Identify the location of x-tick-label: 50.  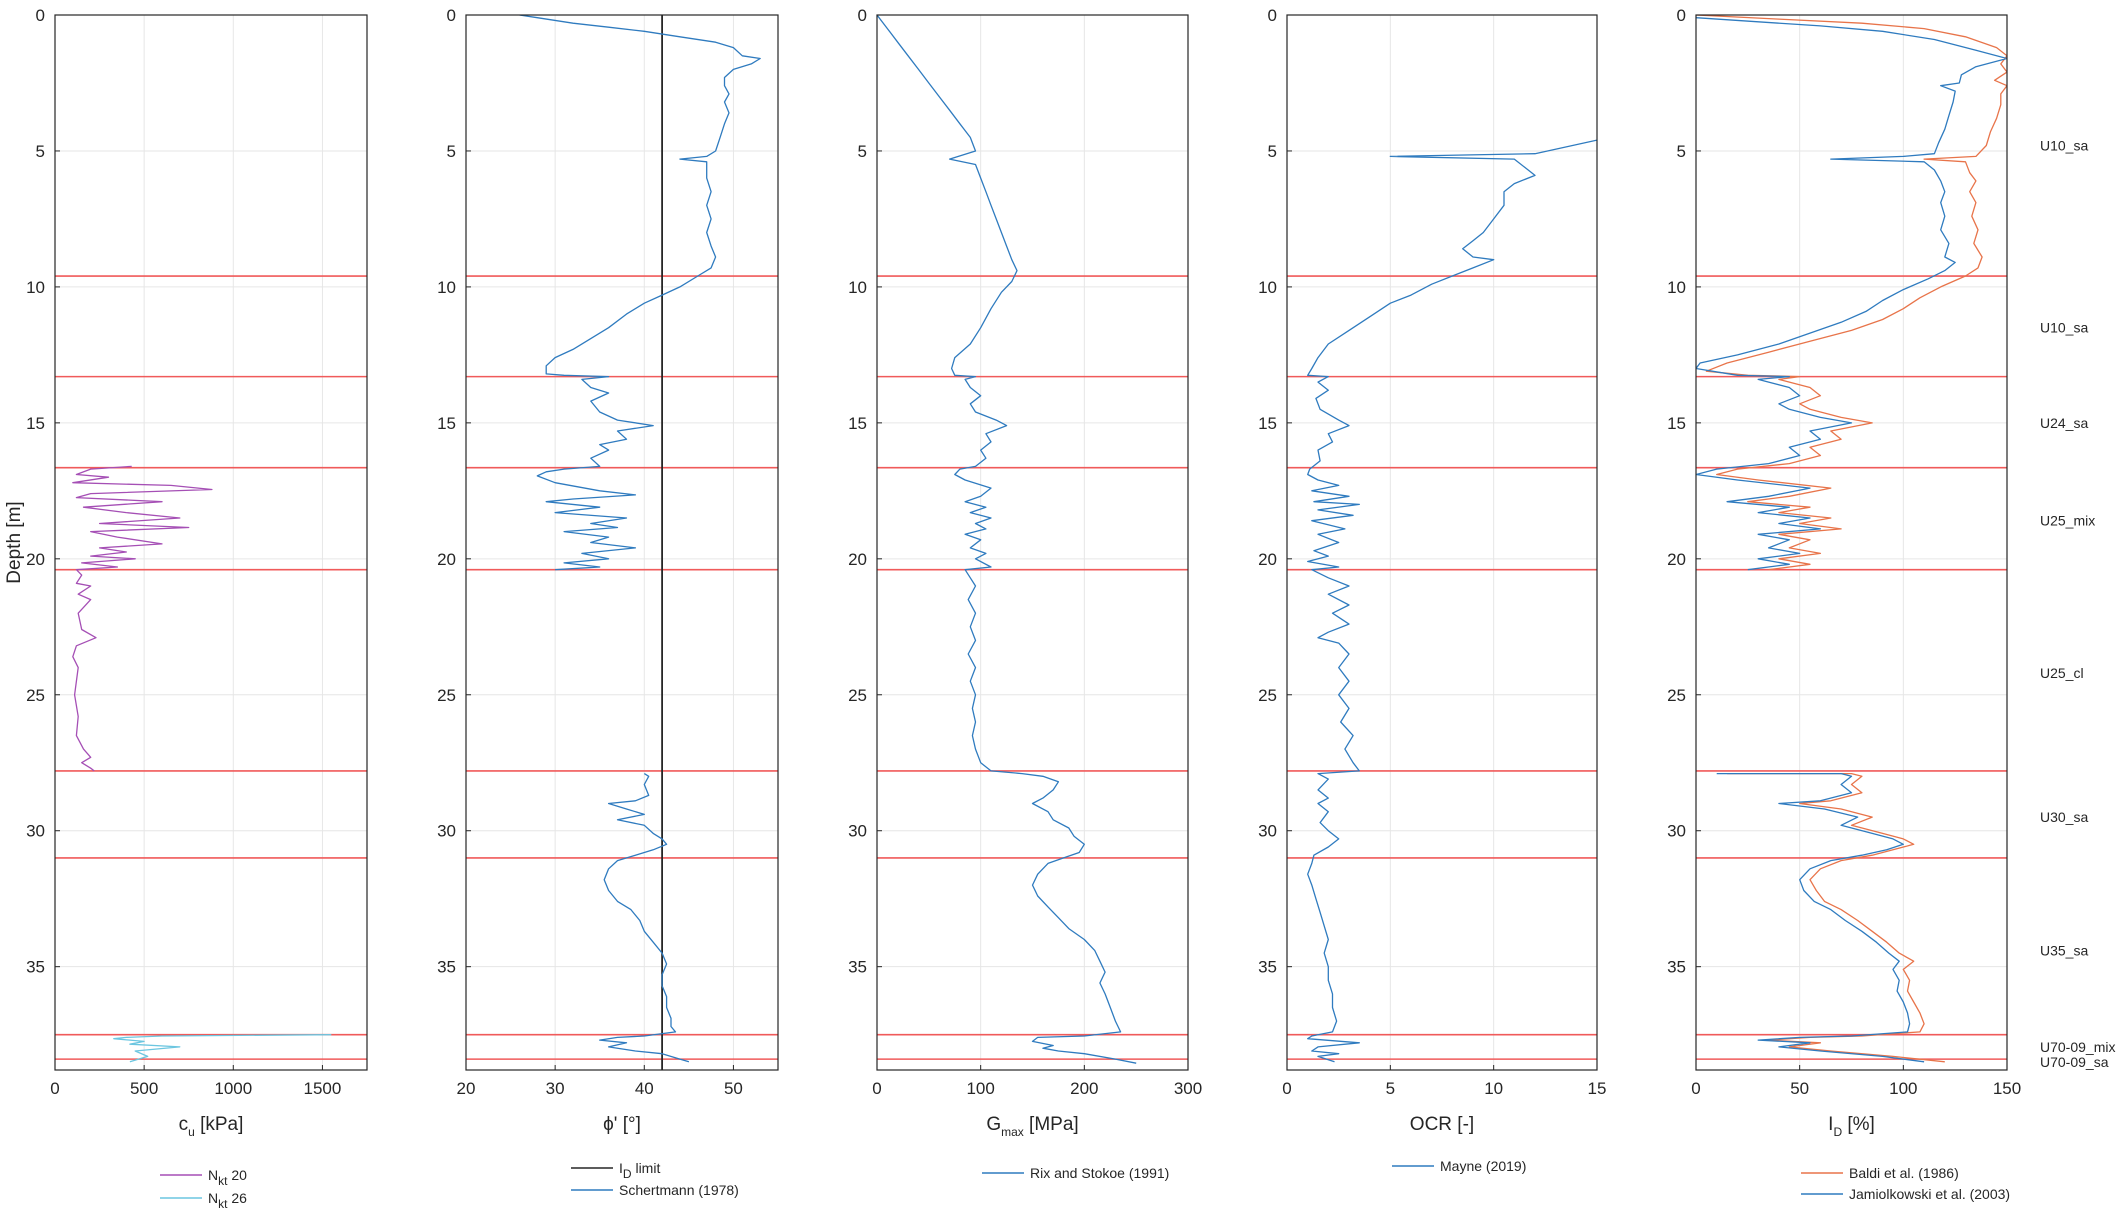
(1799, 1088).